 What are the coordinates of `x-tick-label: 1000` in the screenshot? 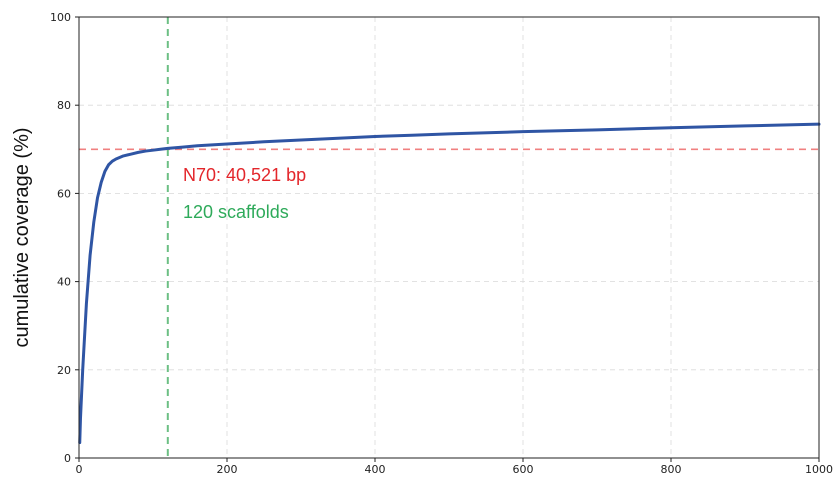 It's located at (819, 469).